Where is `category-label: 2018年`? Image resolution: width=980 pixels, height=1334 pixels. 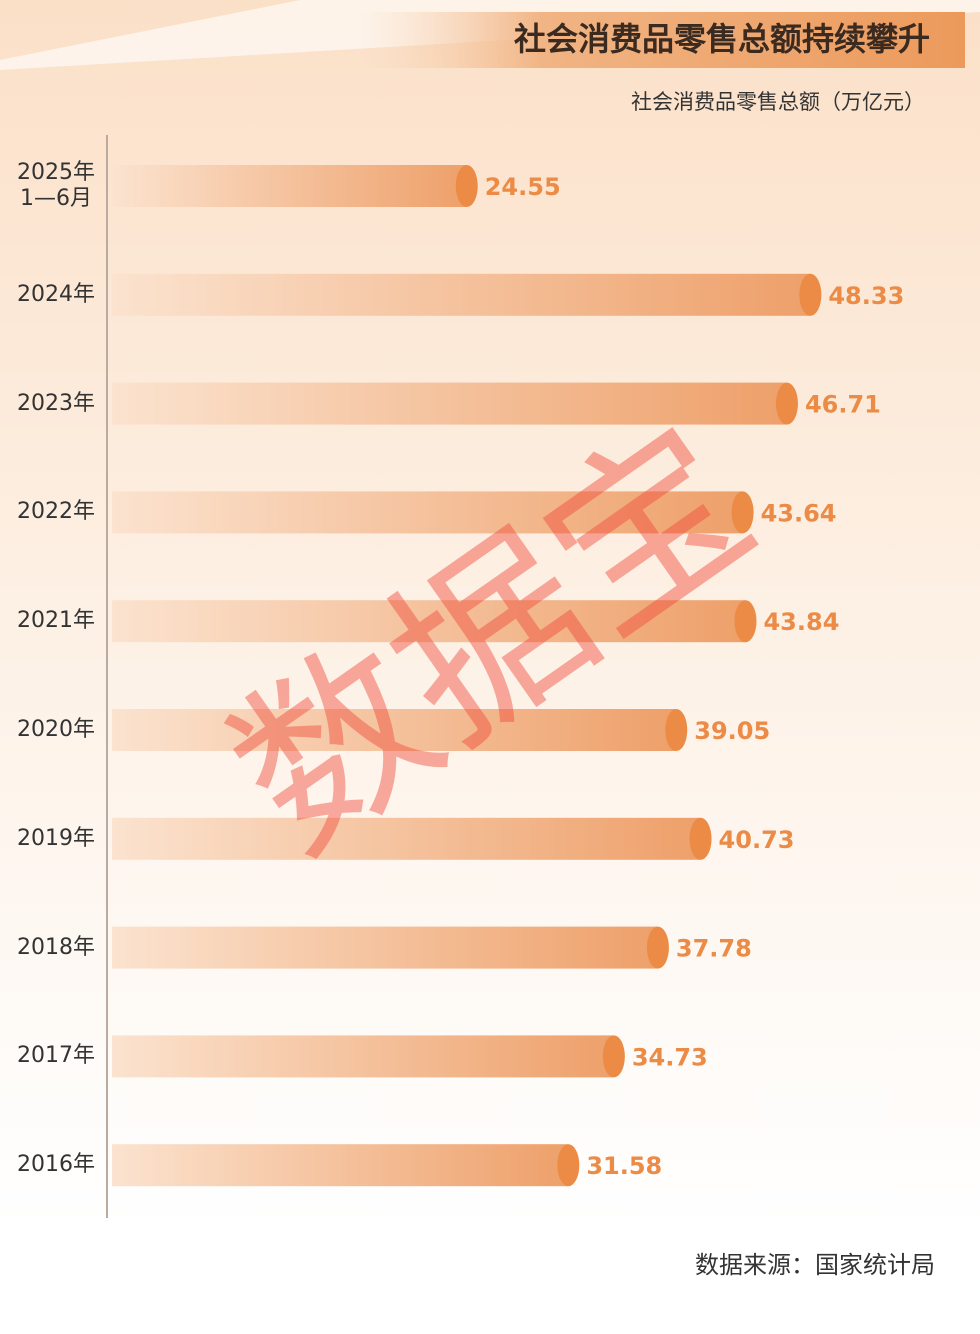 category-label: 2018年 is located at coordinates (56, 947).